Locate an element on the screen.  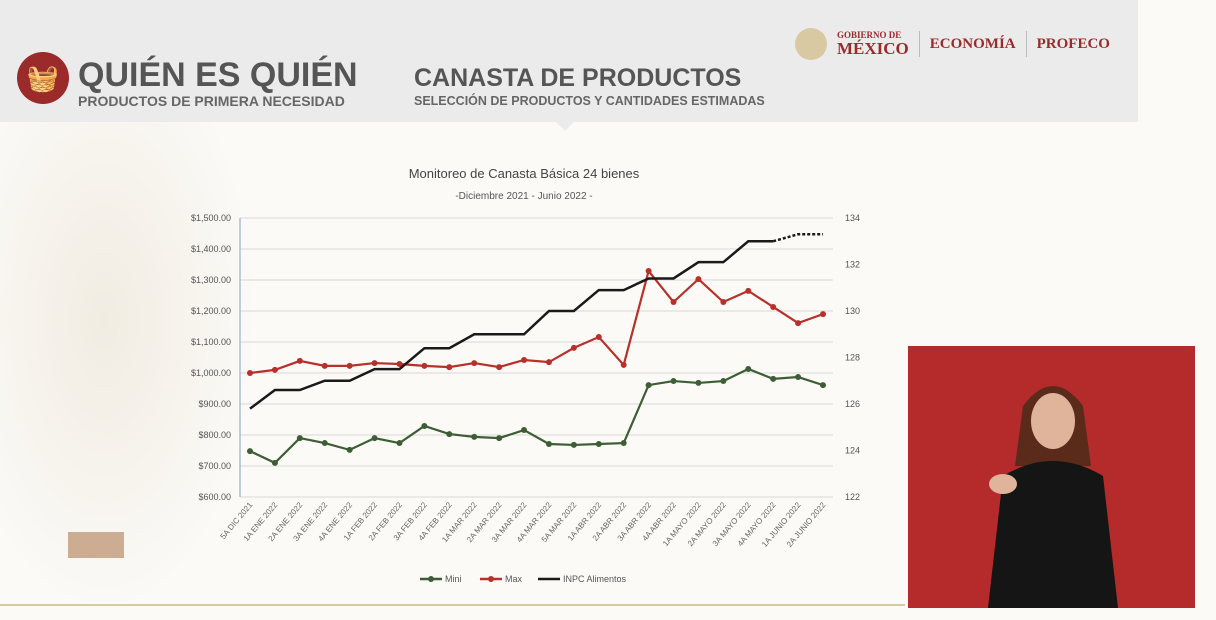
y2-tick-label: 126 is located at coordinates (852, 404).